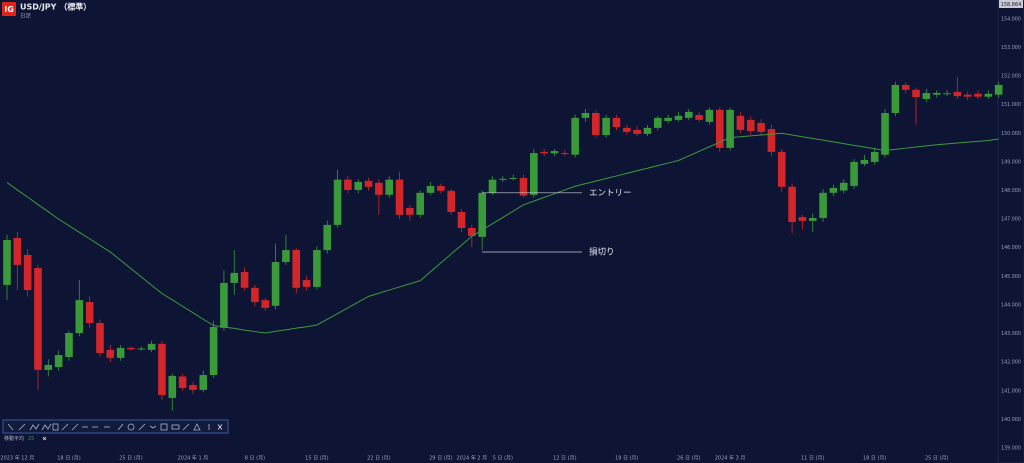 The image size is (1024, 463). I want to click on logo: IG, so click(9, 9).